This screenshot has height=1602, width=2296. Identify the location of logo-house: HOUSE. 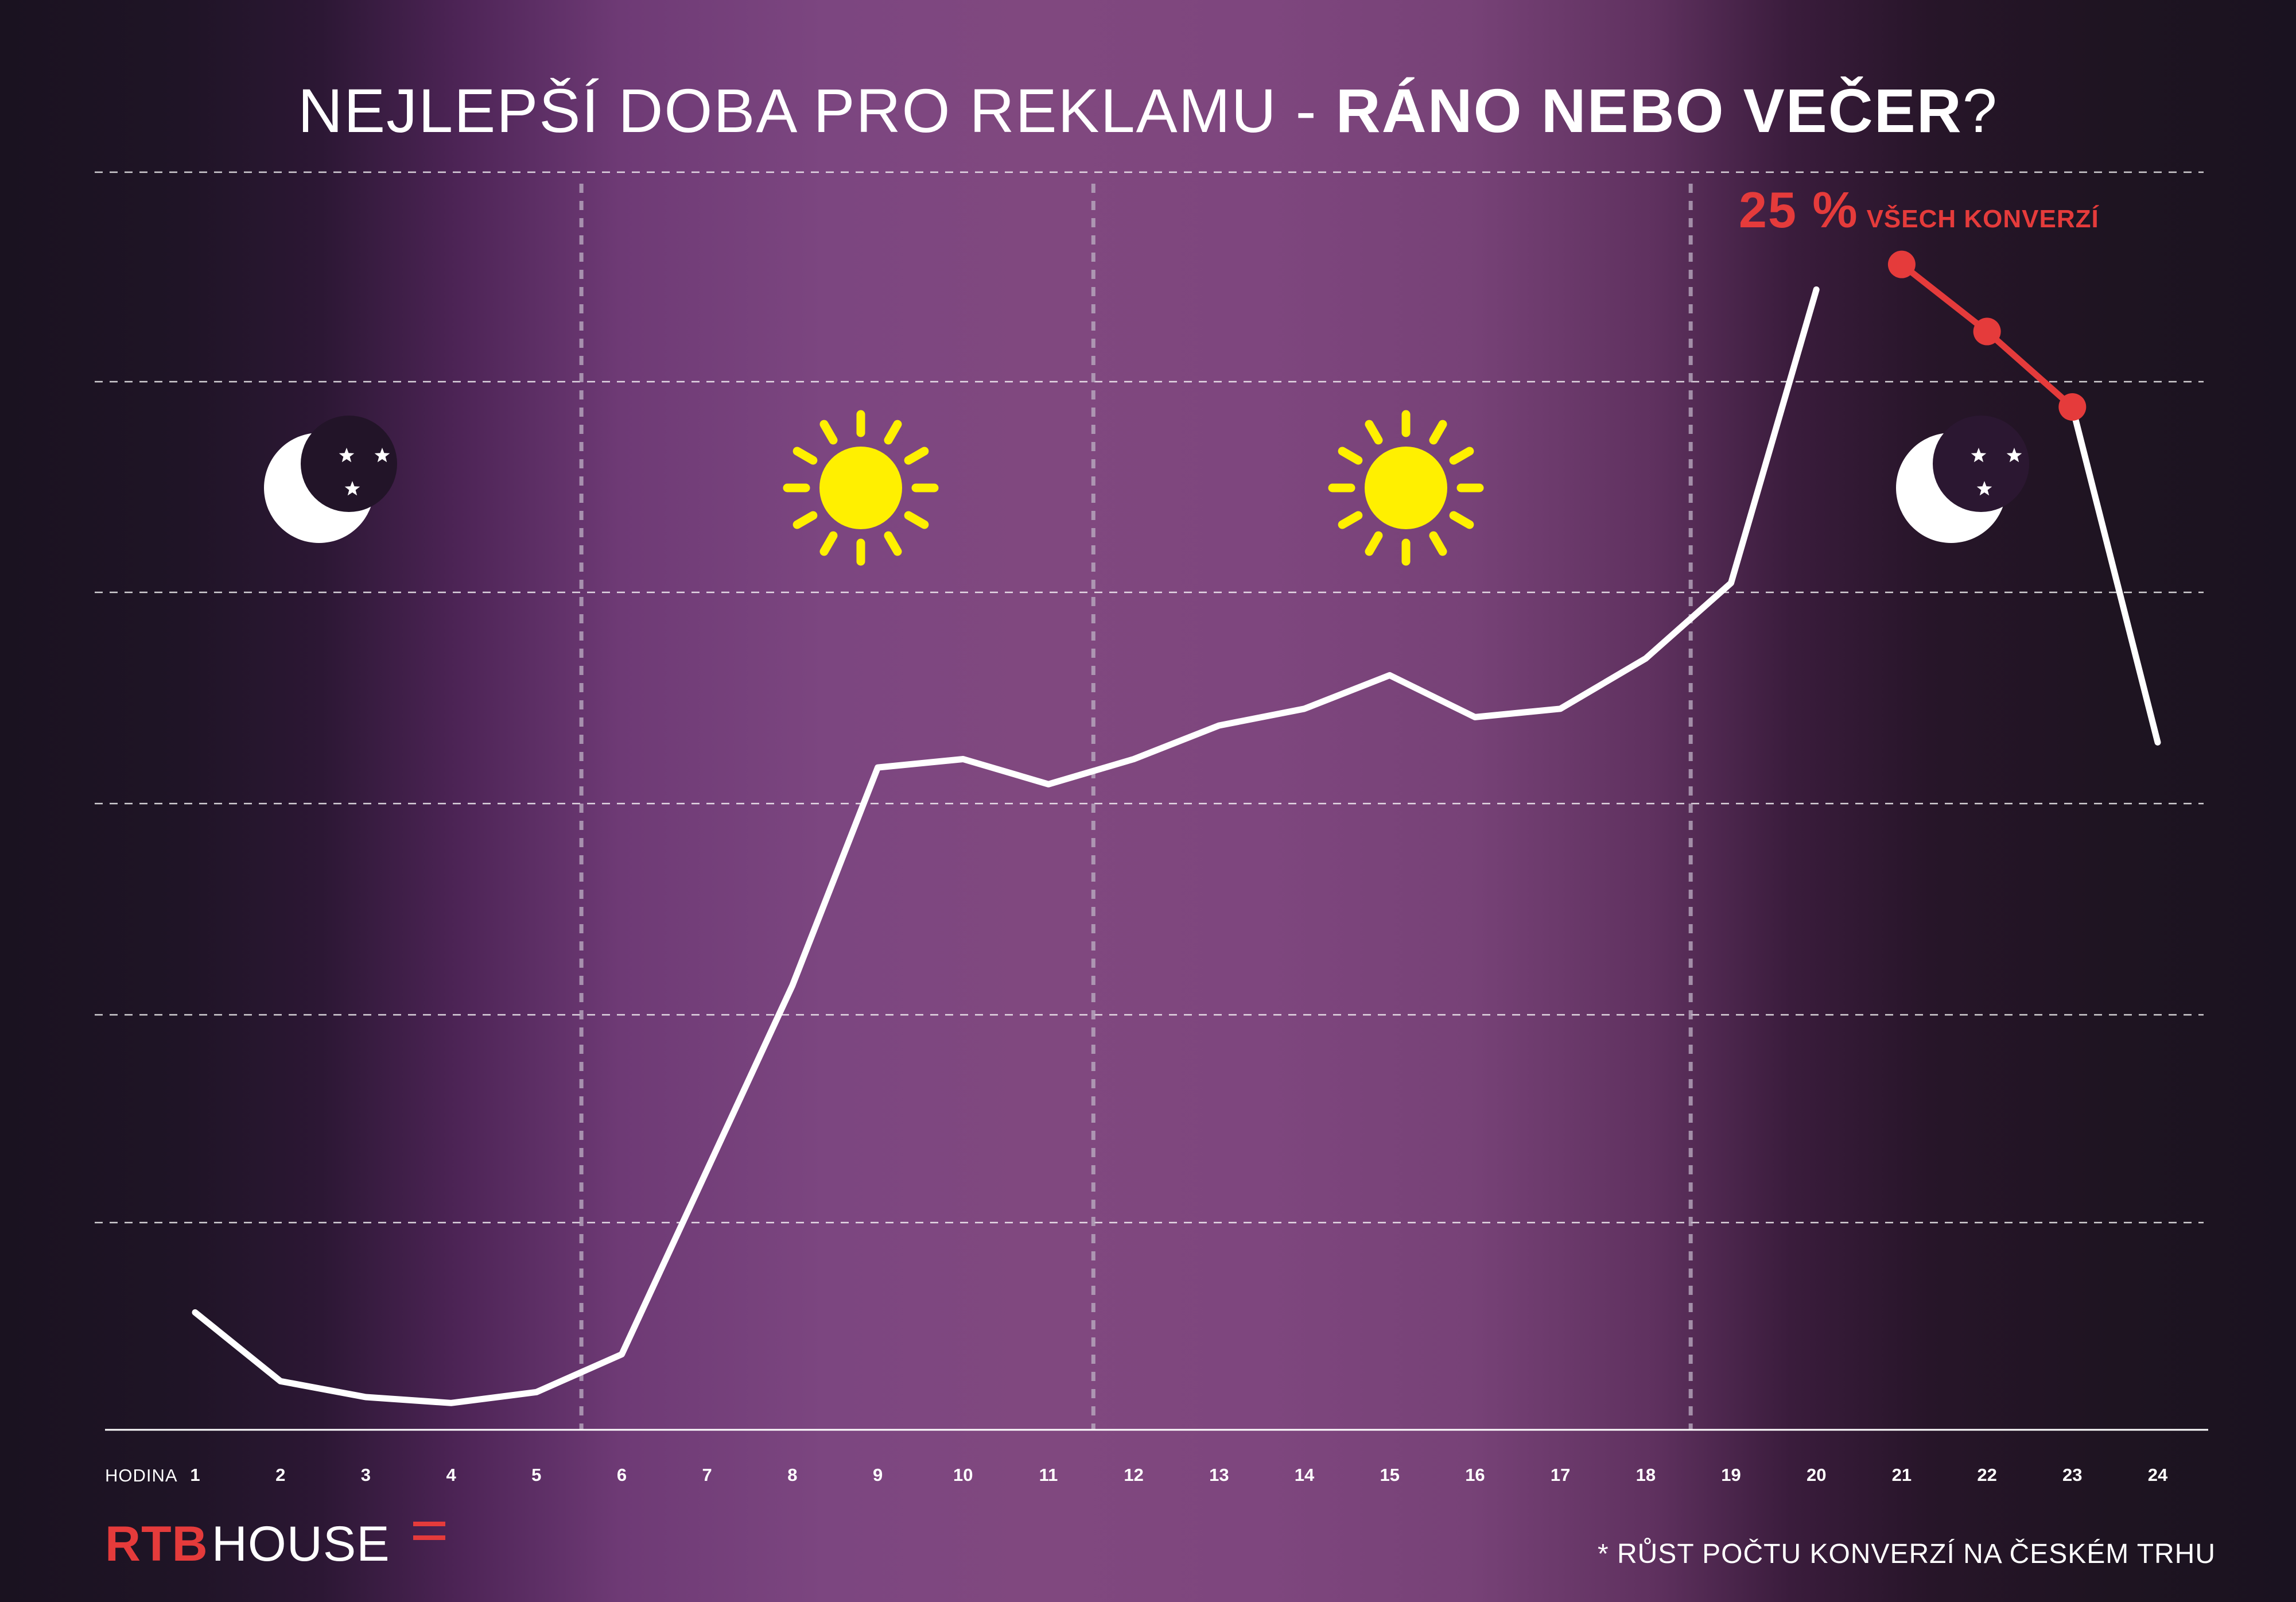
(300, 1544).